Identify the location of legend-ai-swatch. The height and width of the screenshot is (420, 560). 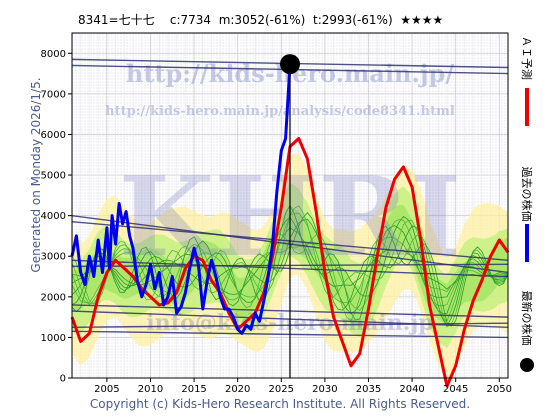
(527, 107).